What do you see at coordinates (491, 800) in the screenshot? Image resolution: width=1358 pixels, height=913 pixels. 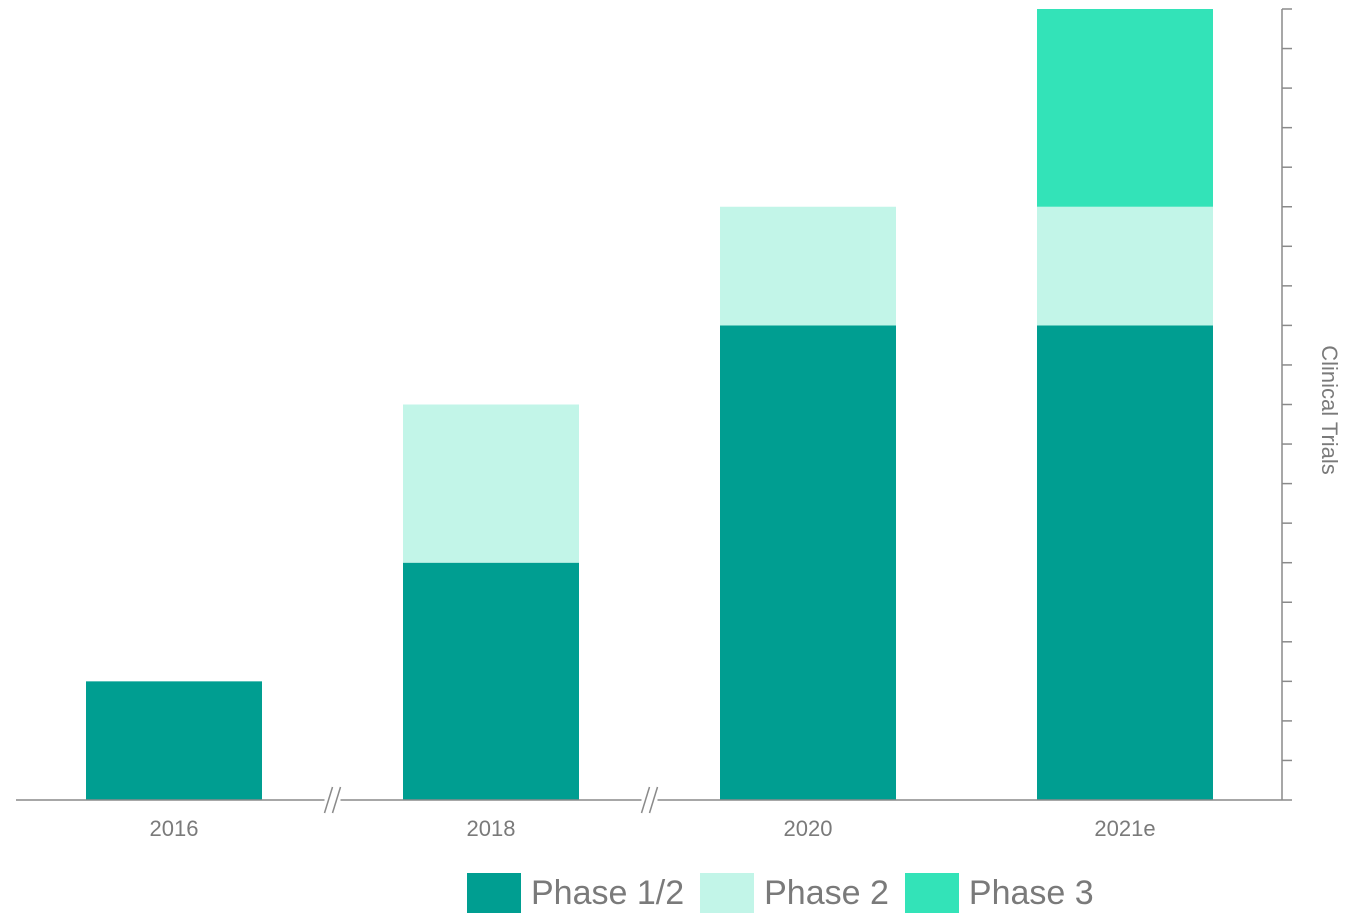 I see `axis-breaks-group` at bounding box center [491, 800].